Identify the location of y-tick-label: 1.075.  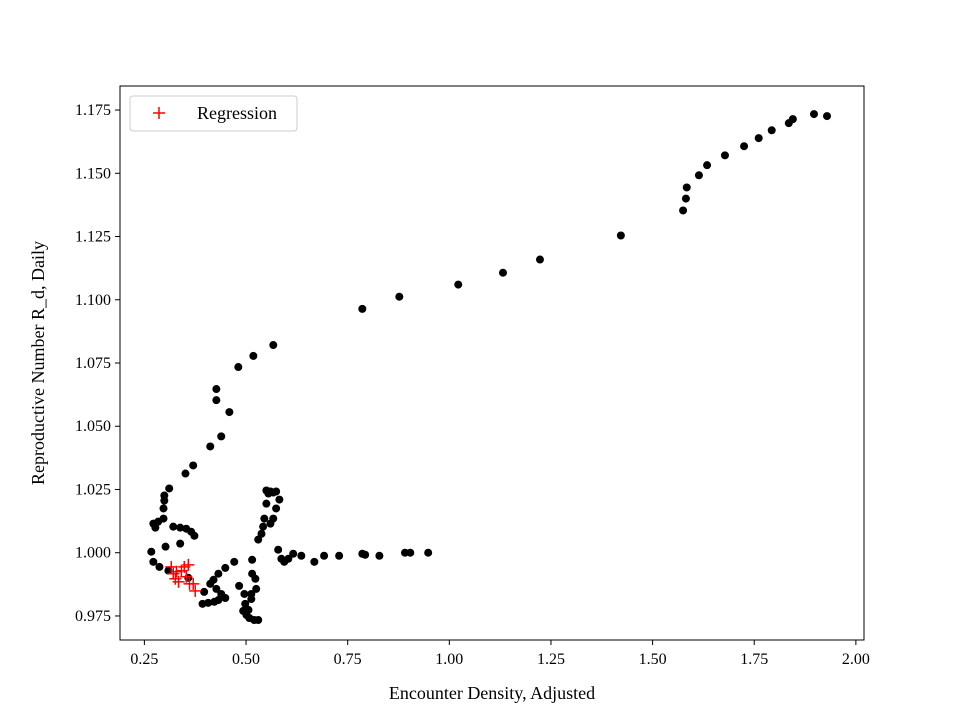
(93, 363).